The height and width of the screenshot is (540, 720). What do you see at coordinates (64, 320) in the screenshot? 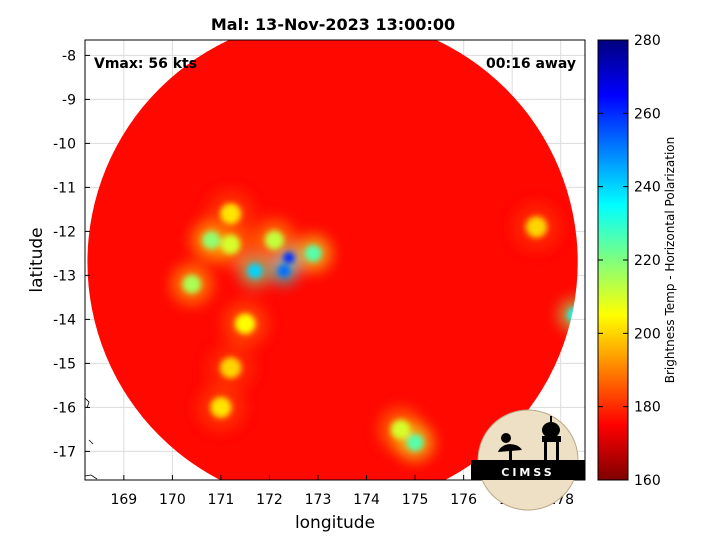
I see `y-tick-label: -14` at bounding box center [64, 320].